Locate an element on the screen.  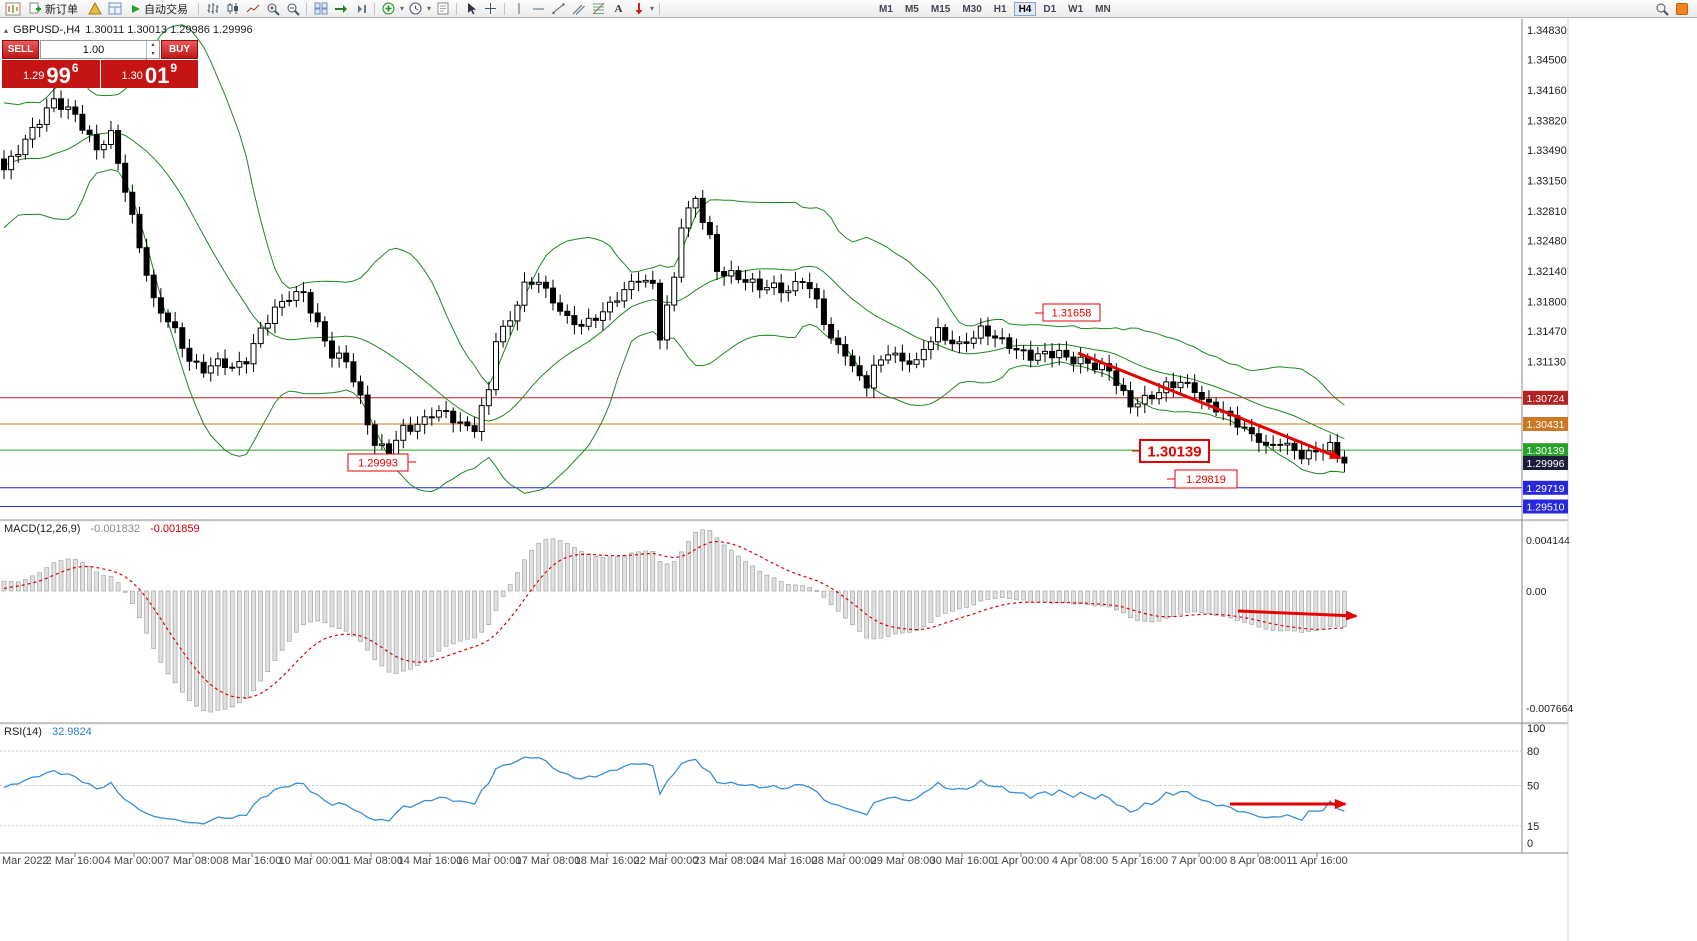
zoom-in-icon is located at coordinates (272, 9).